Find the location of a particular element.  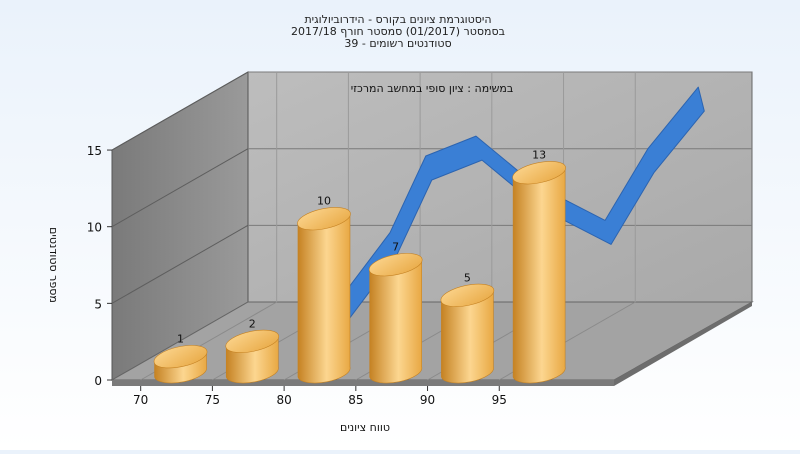

y-tick-label: 5 is located at coordinates (98, 304).